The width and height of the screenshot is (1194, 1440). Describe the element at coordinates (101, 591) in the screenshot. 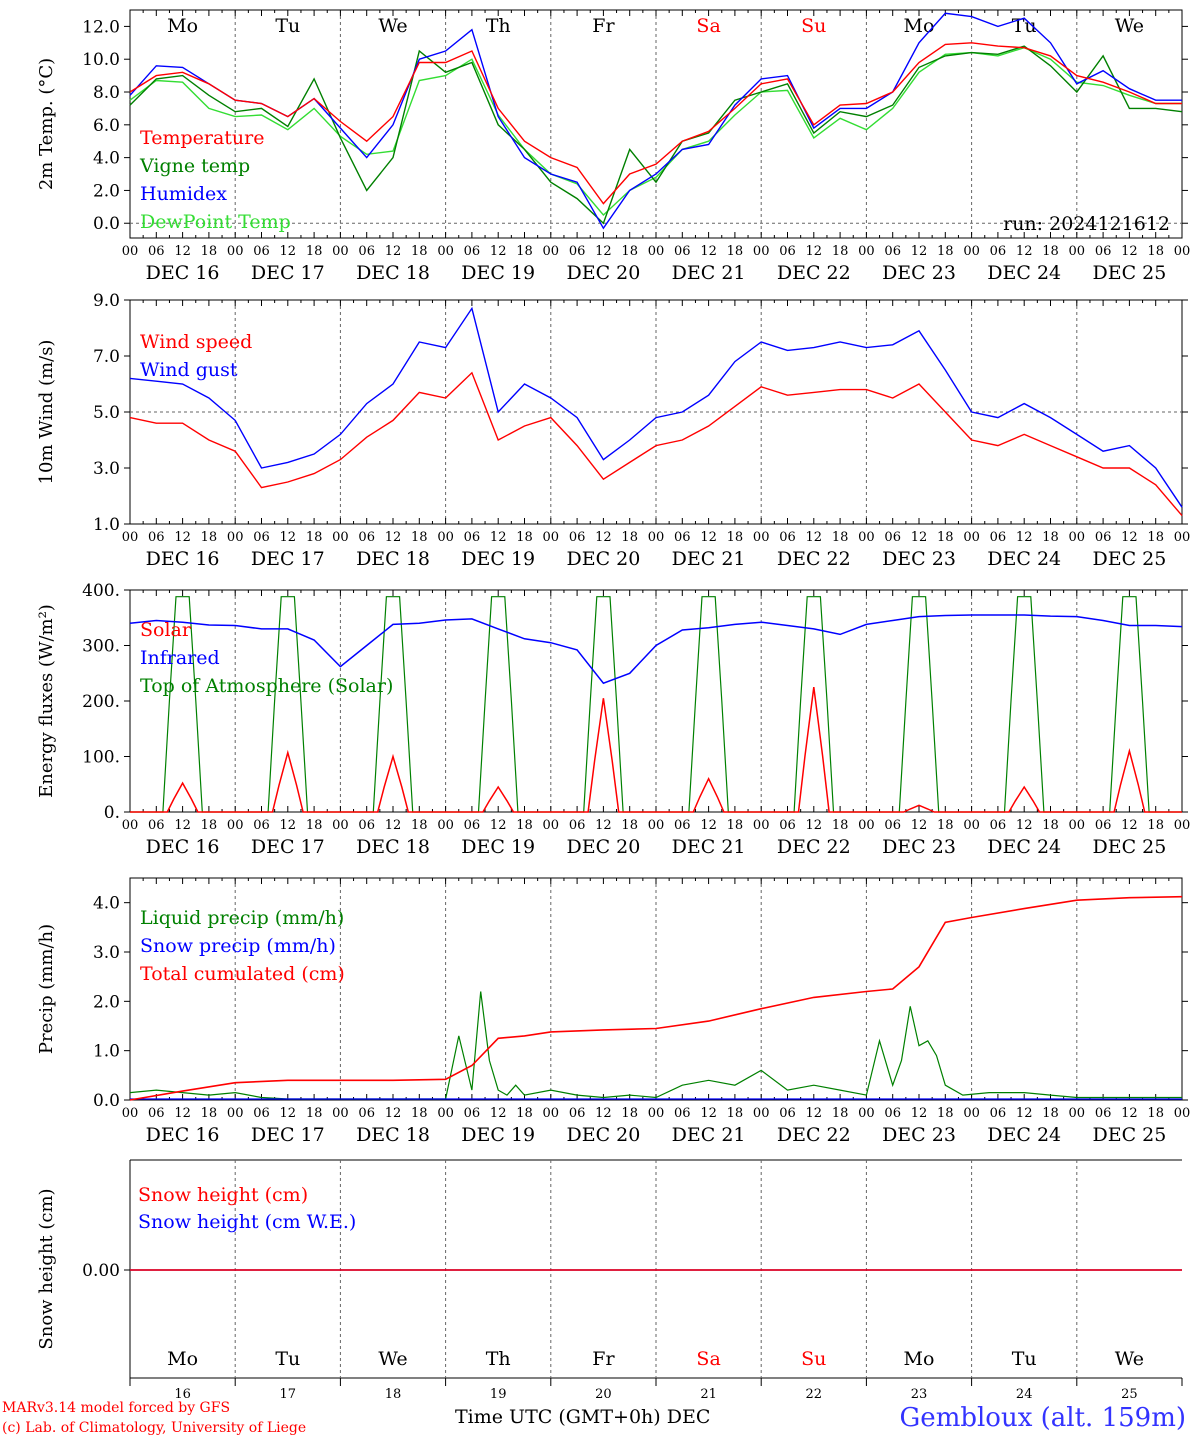

I see `y-tick-label: 400.` at that location.